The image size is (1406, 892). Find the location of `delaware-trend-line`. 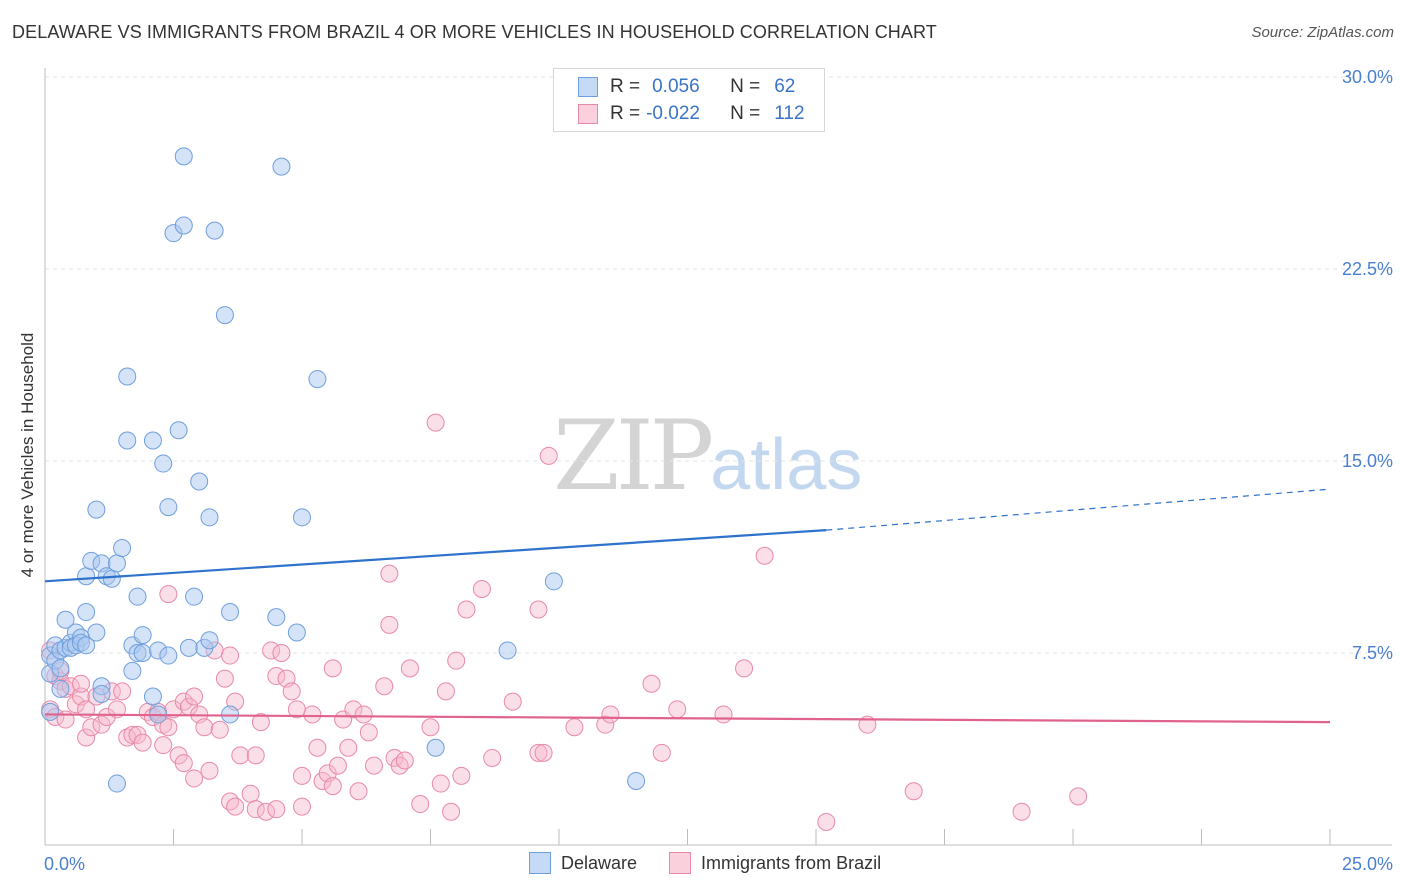

delaware-trend-line is located at coordinates (435, 556).